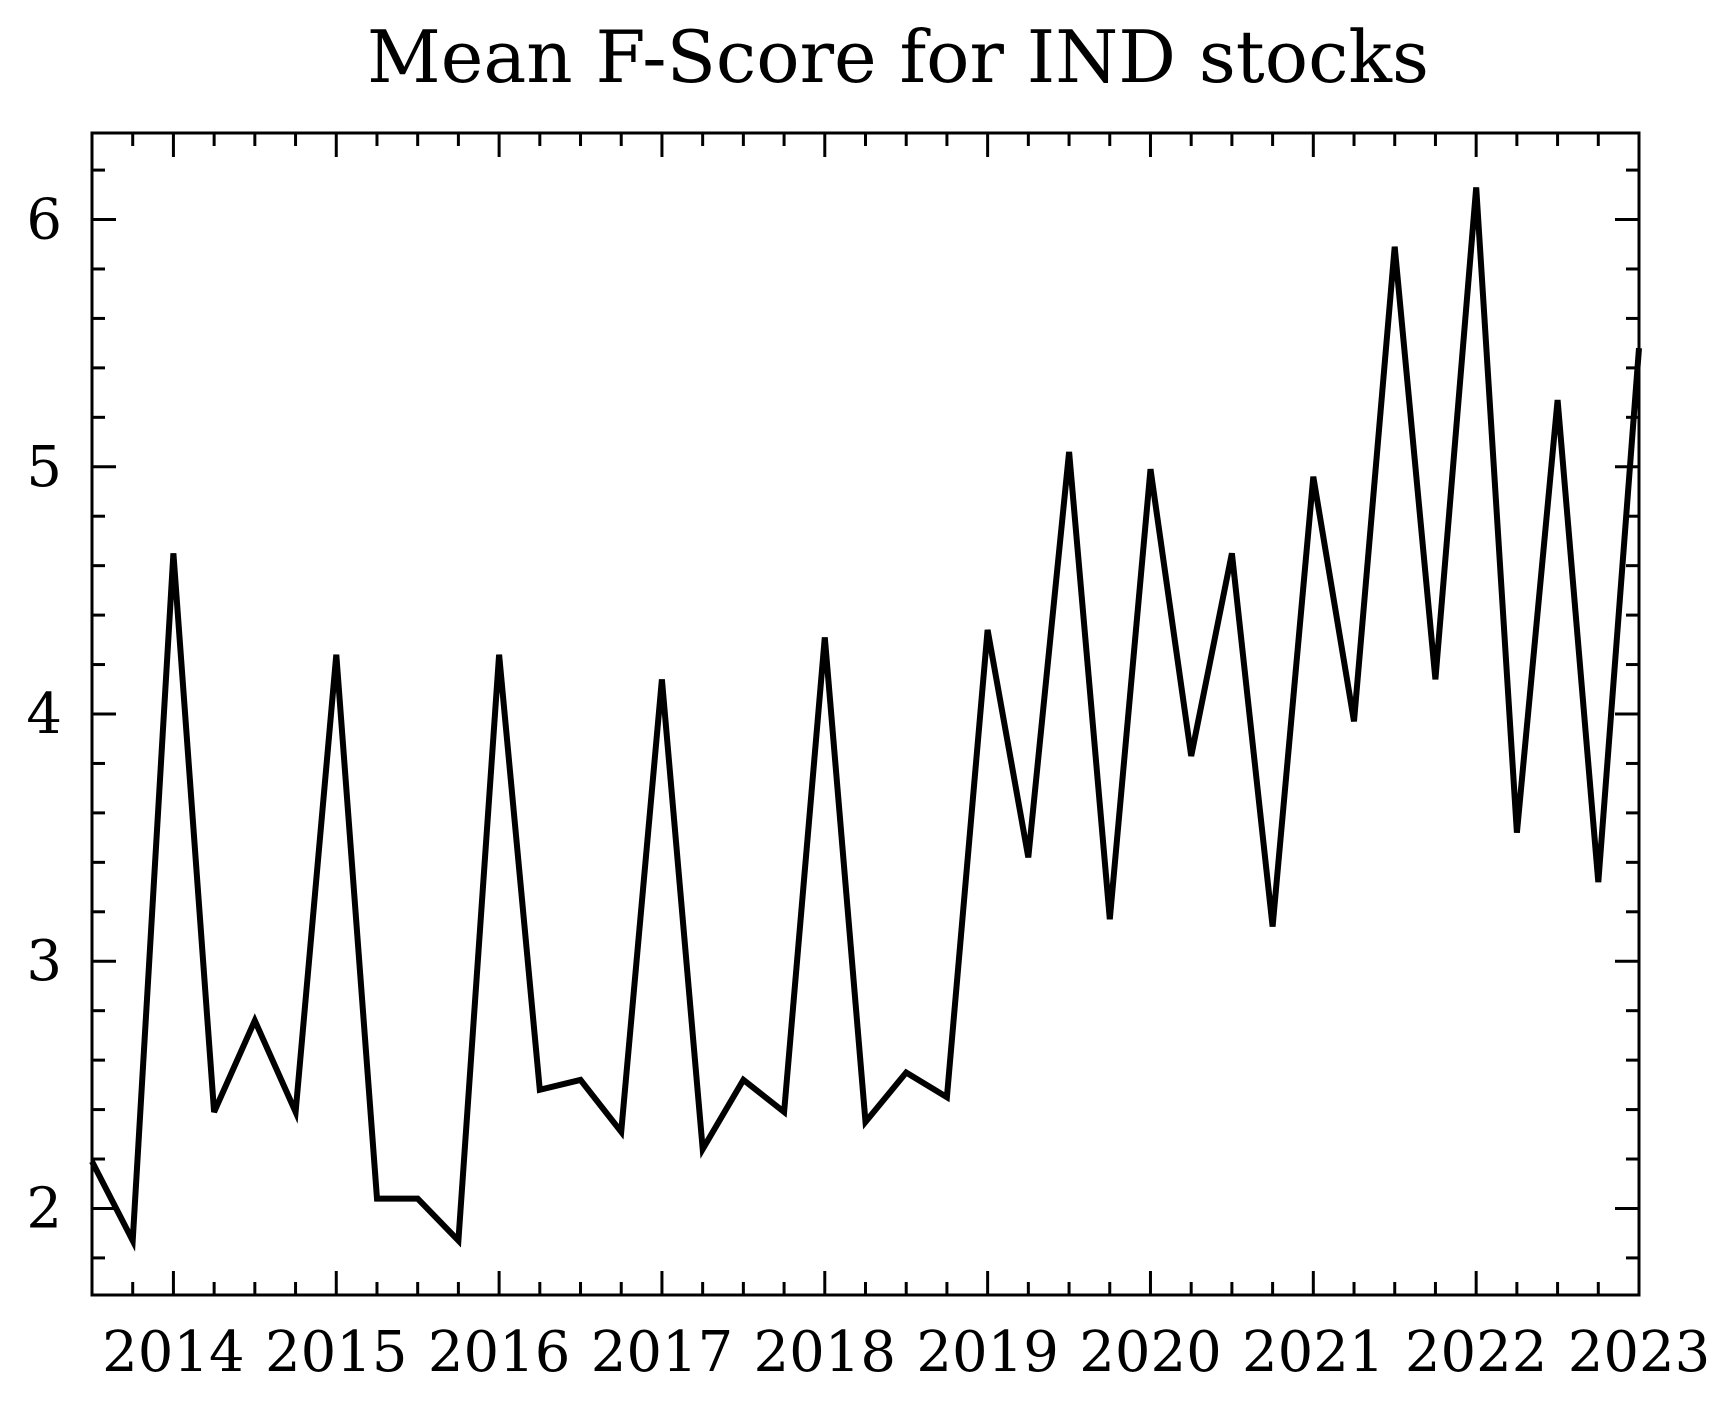 Image resolution: width=1723 pixels, height=1407 pixels. What do you see at coordinates (825, 1352) in the screenshot?
I see `x-tick-label: 2018` at bounding box center [825, 1352].